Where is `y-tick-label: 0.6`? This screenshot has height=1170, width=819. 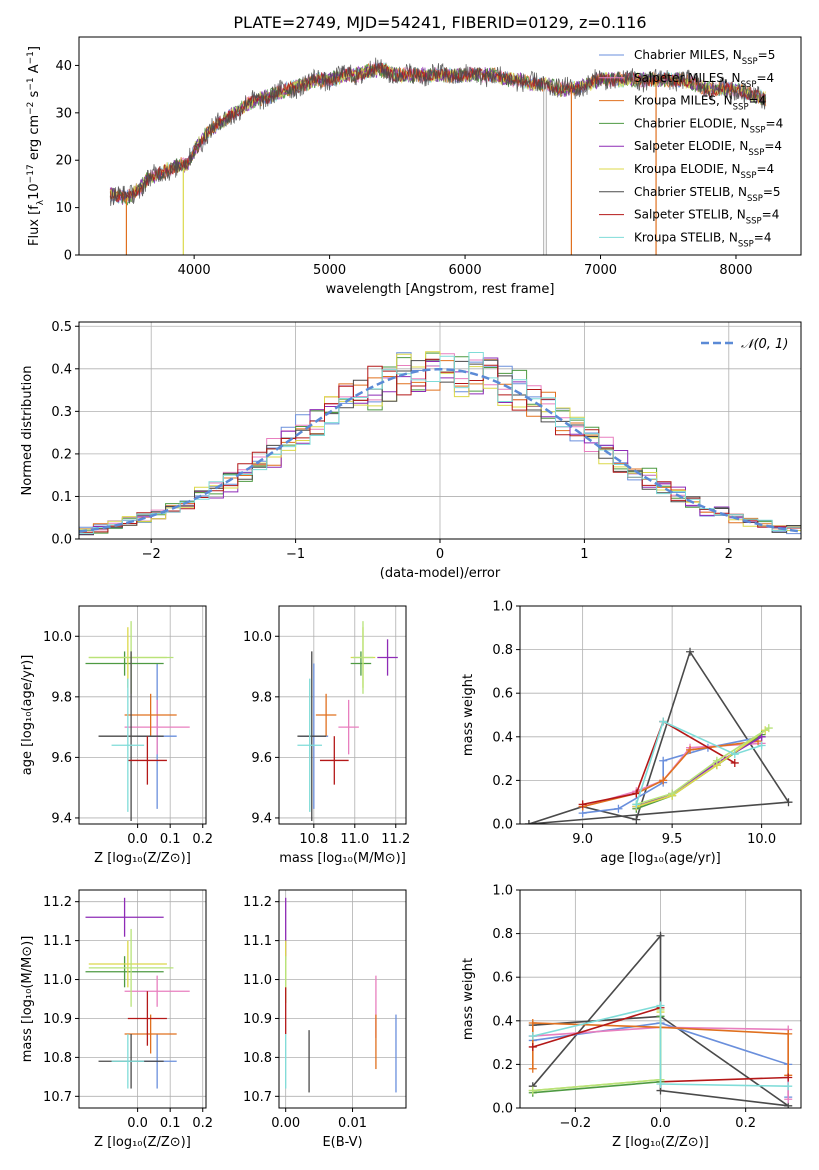
y-tick-label: 0.6 is located at coordinates (502, 694).